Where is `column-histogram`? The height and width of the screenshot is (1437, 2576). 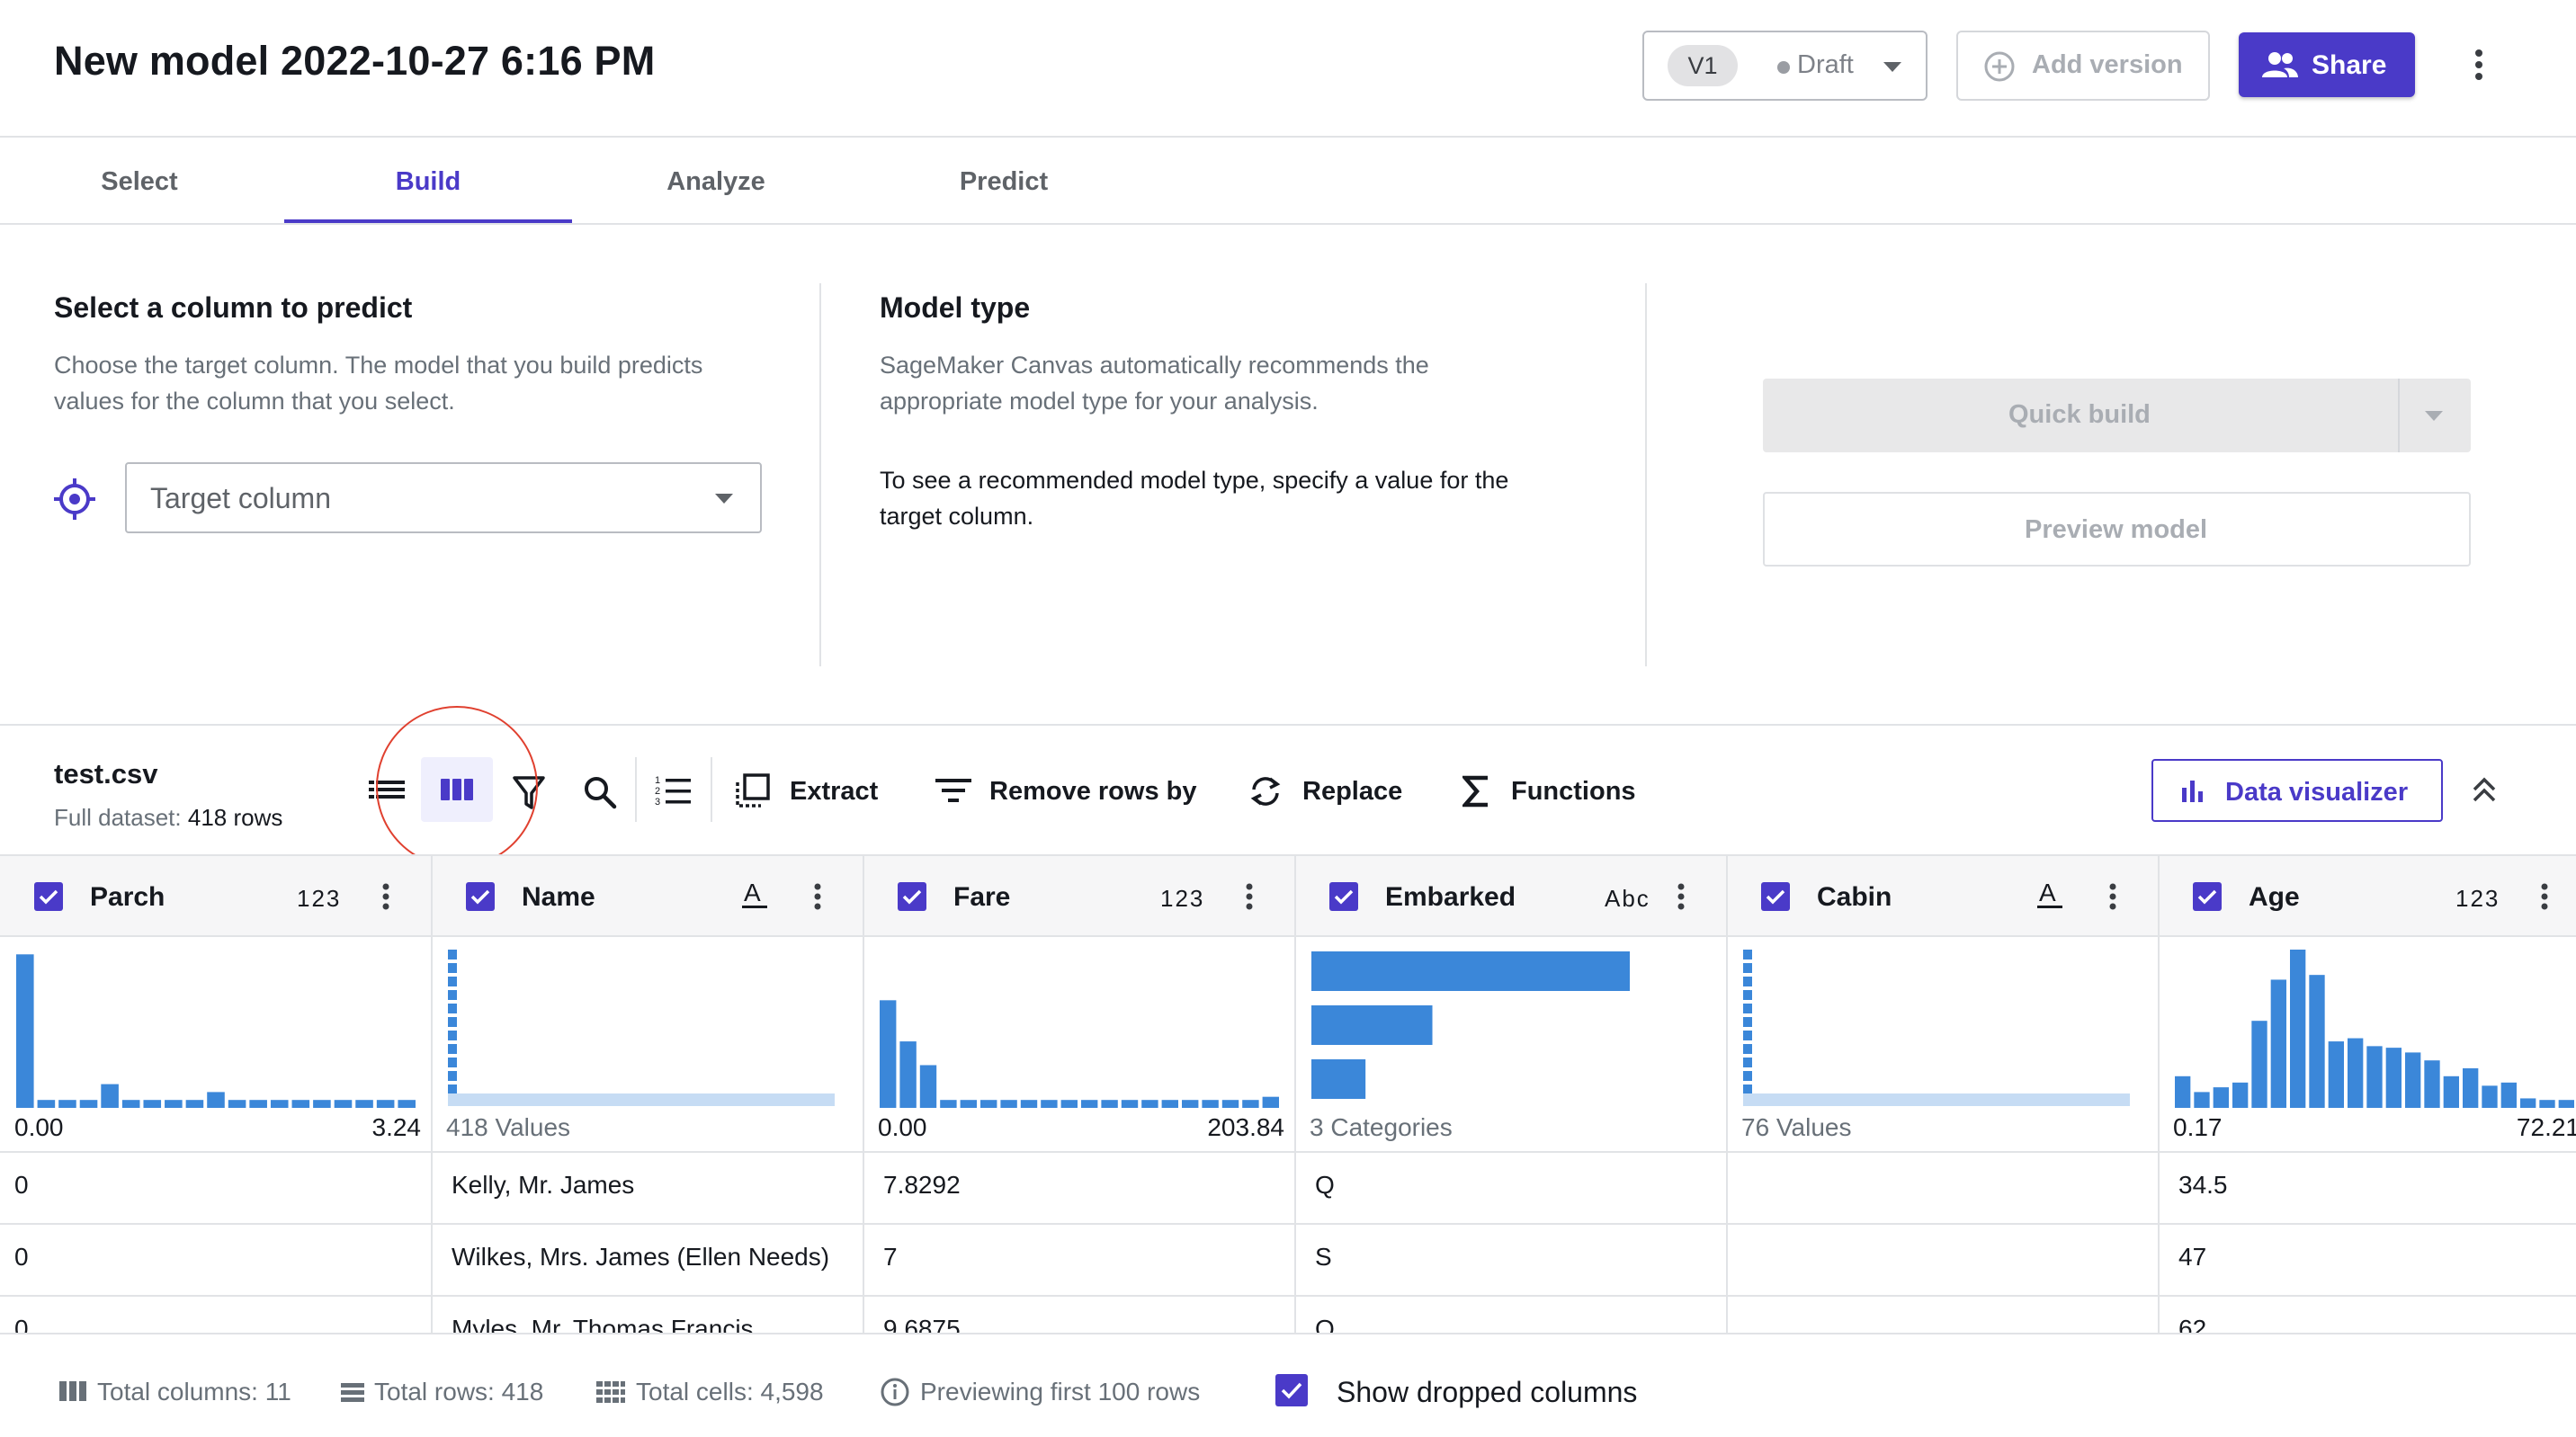
column-histogram is located at coordinates (2374, 1029).